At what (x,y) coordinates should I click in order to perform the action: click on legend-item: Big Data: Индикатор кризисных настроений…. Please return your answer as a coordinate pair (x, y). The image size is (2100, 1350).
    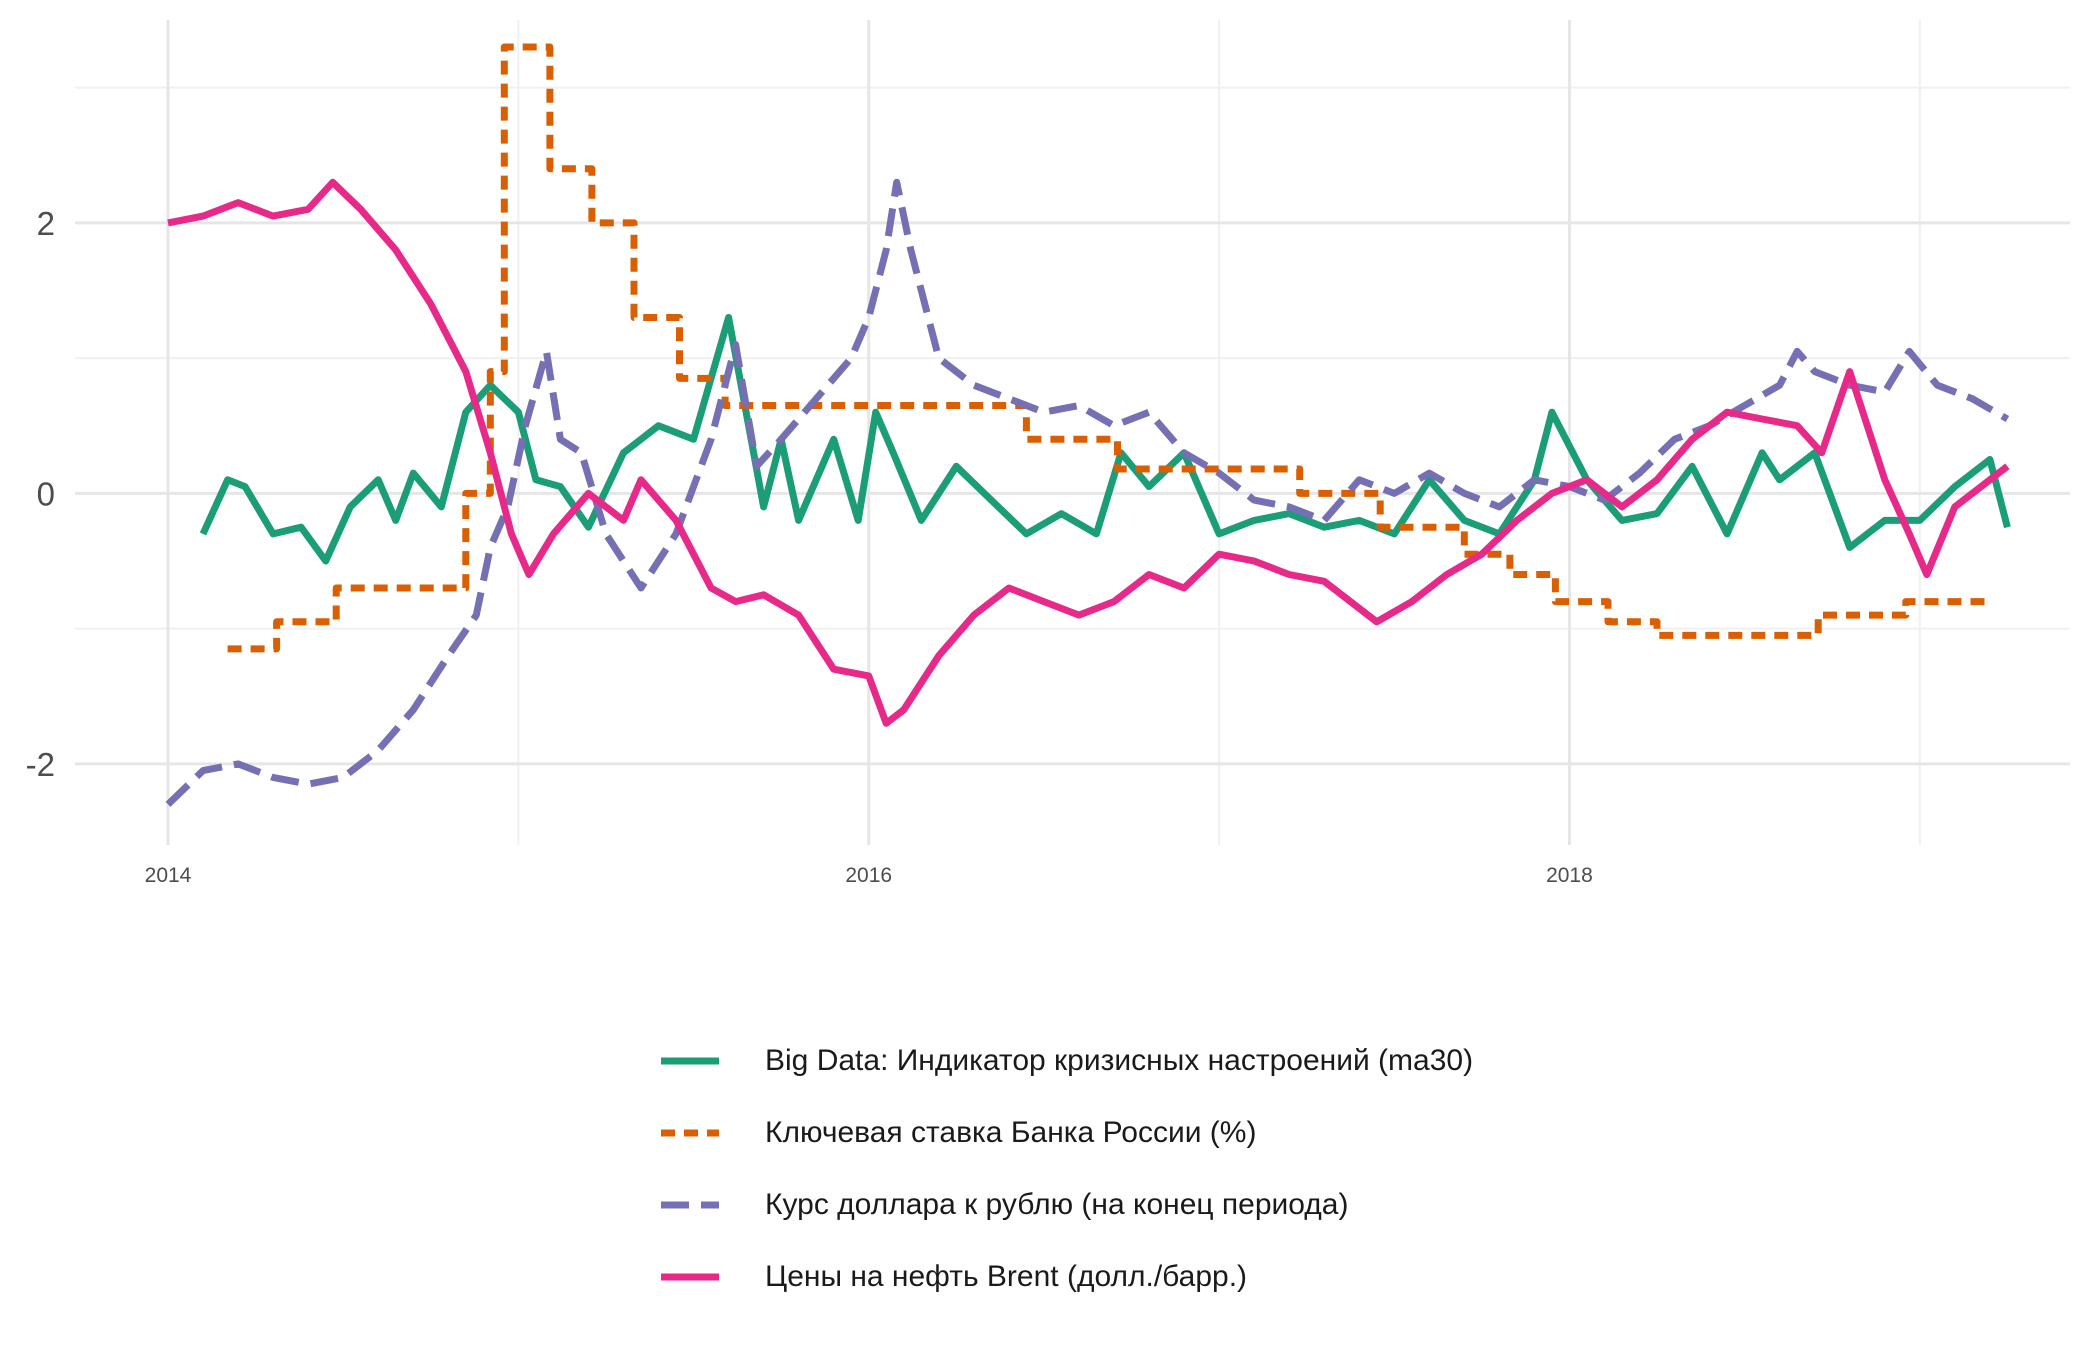
    Looking at the image, I should click on (1105, 1061).